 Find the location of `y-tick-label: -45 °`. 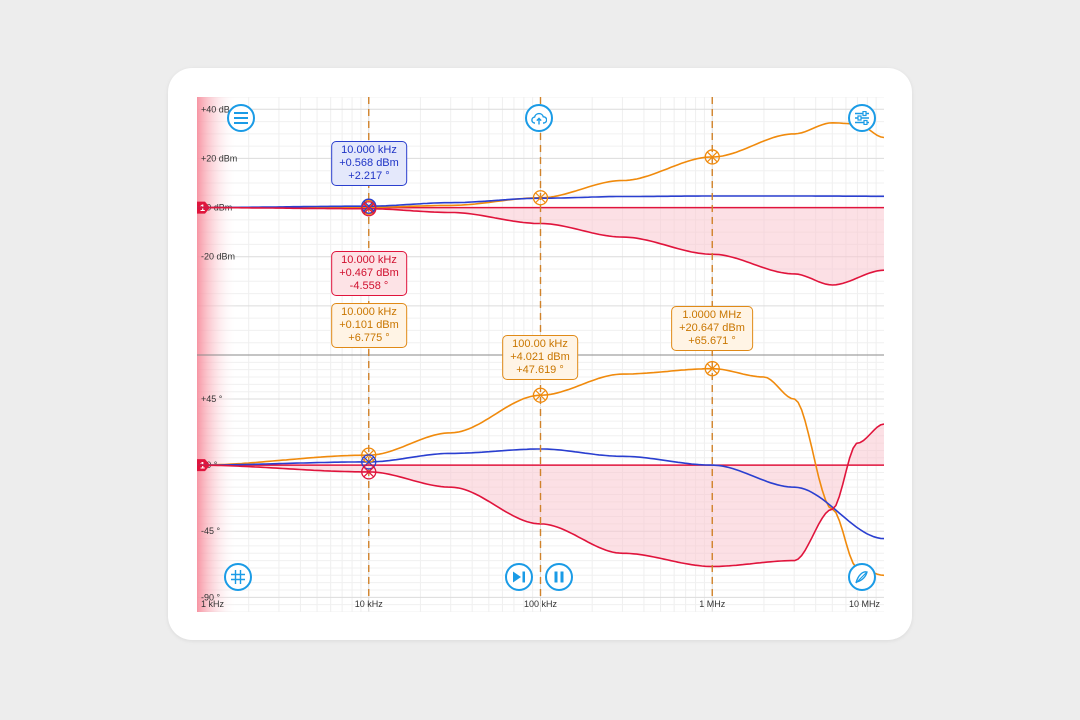

y-tick-label: -45 ° is located at coordinates (211, 531).